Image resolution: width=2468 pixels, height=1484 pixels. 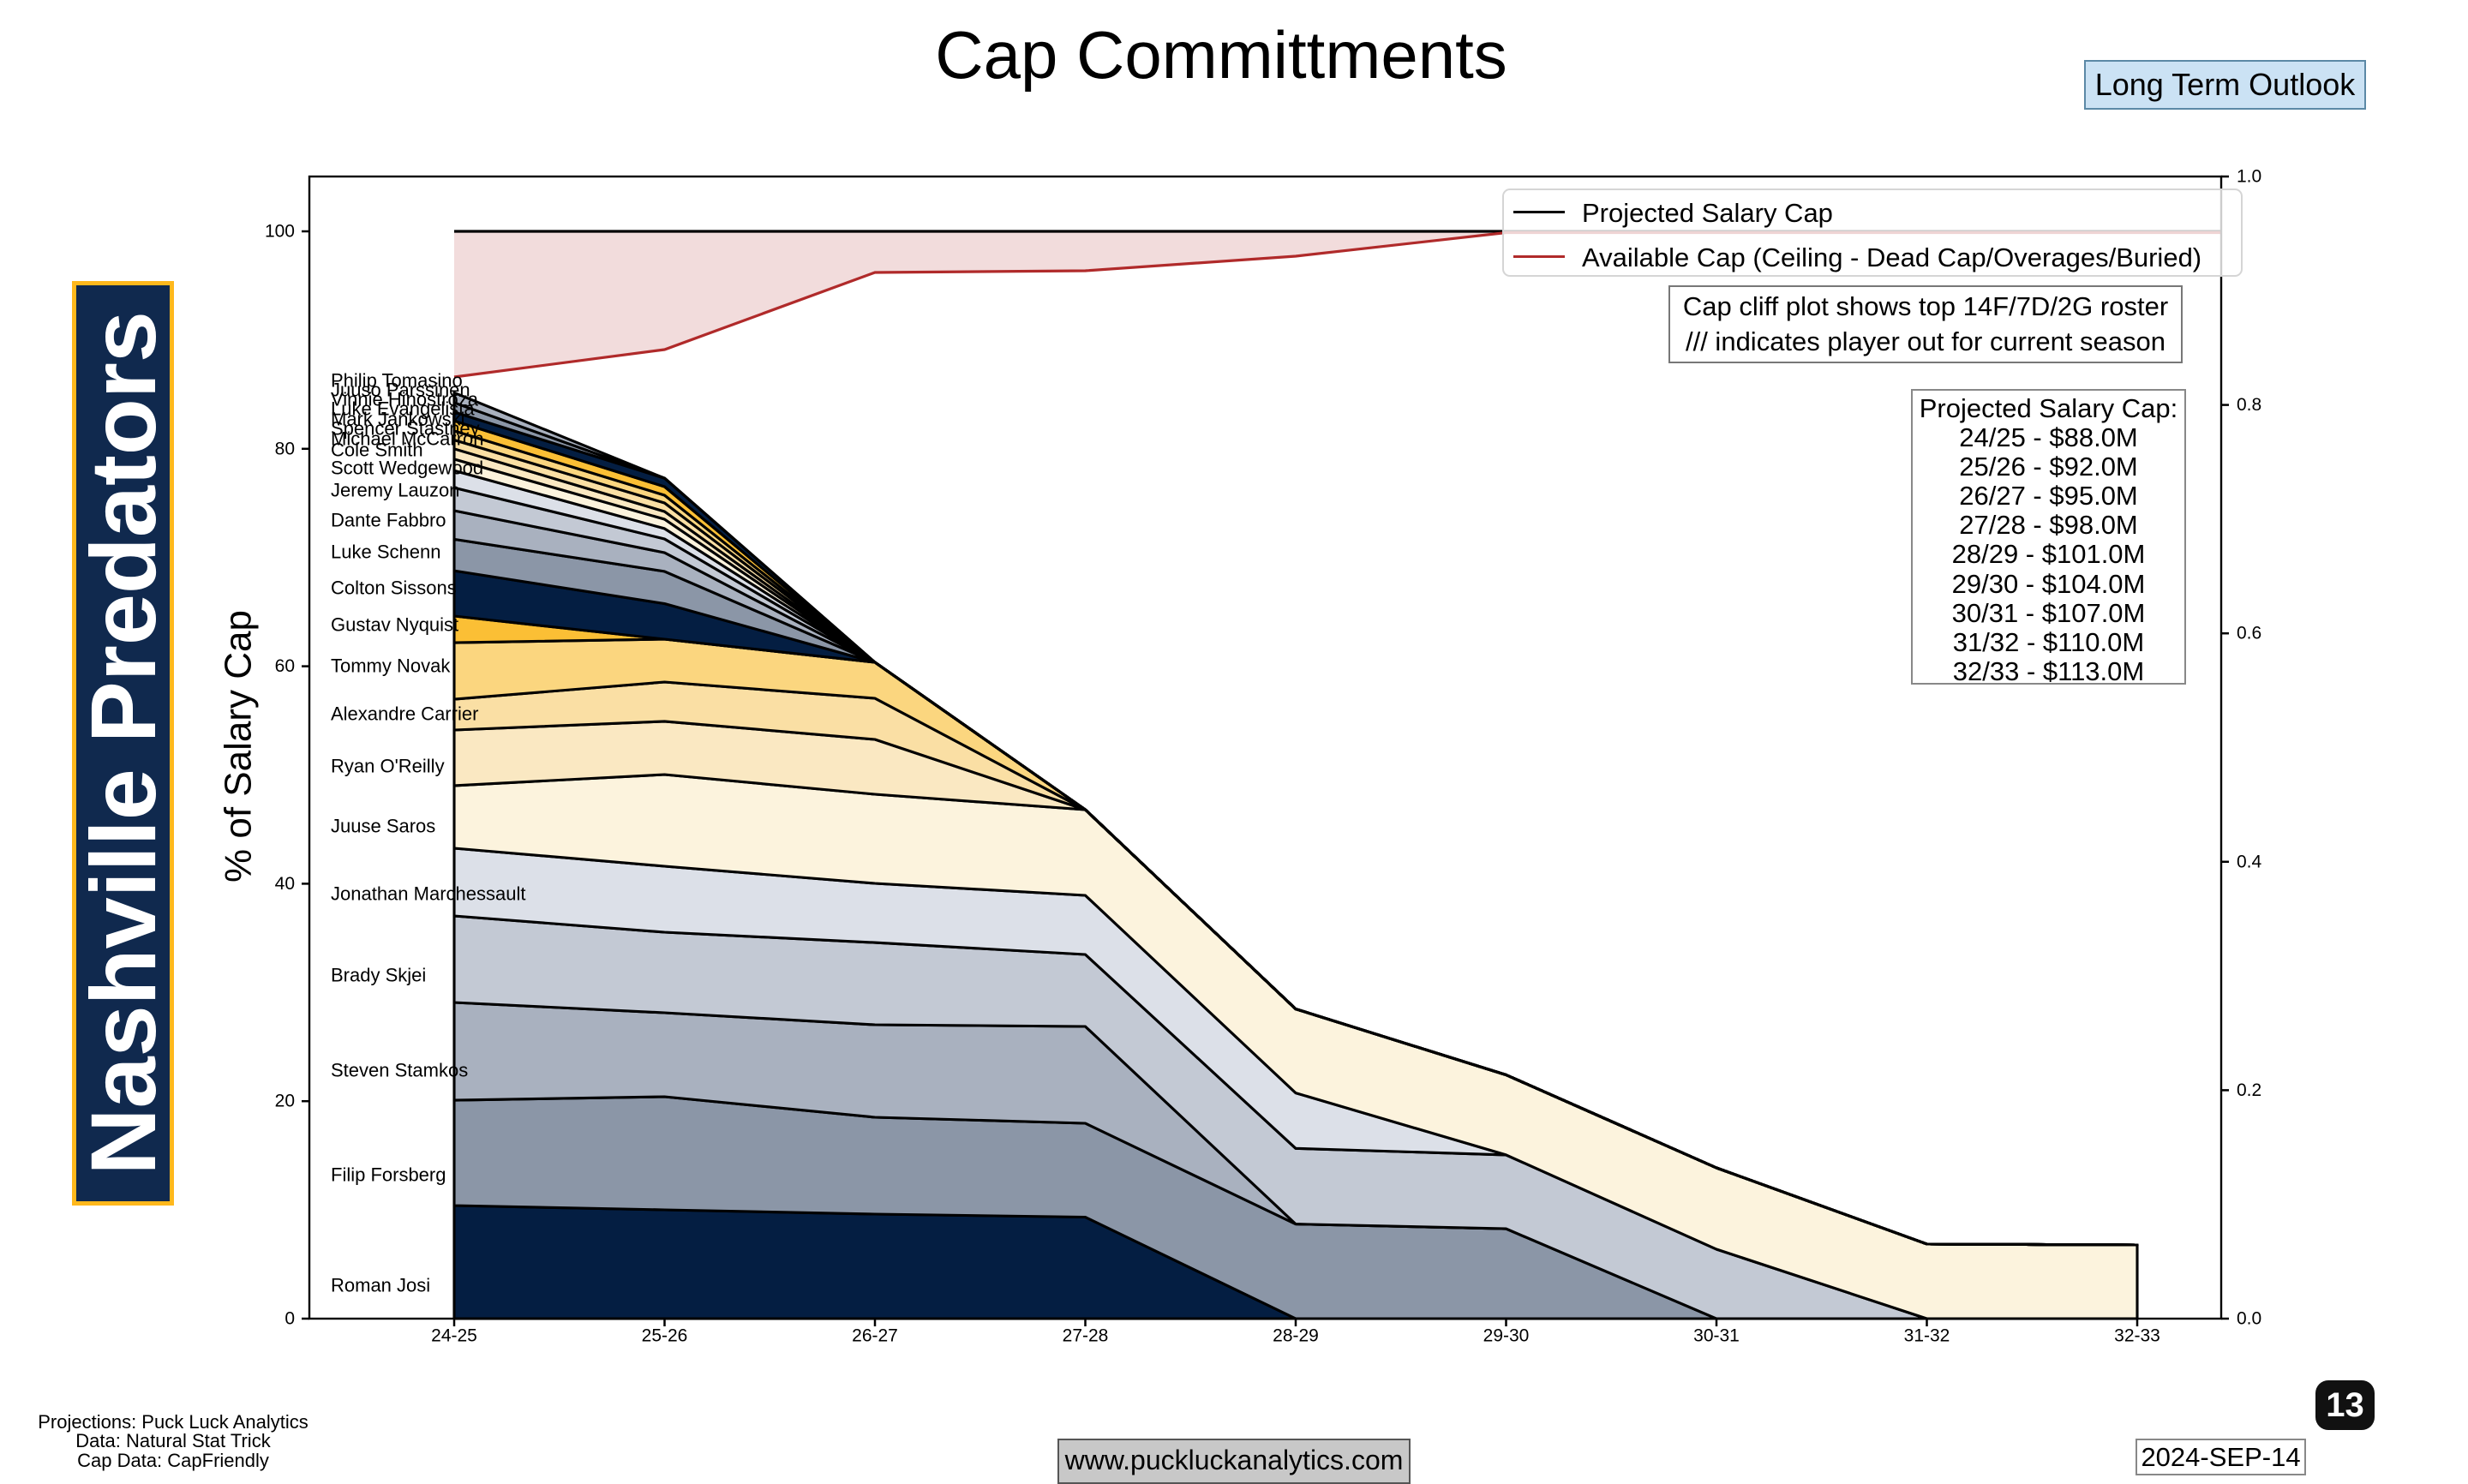 What do you see at coordinates (407, 468) in the screenshot?
I see `svg-text: Scott Wedgewood` at bounding box center [407, 468].